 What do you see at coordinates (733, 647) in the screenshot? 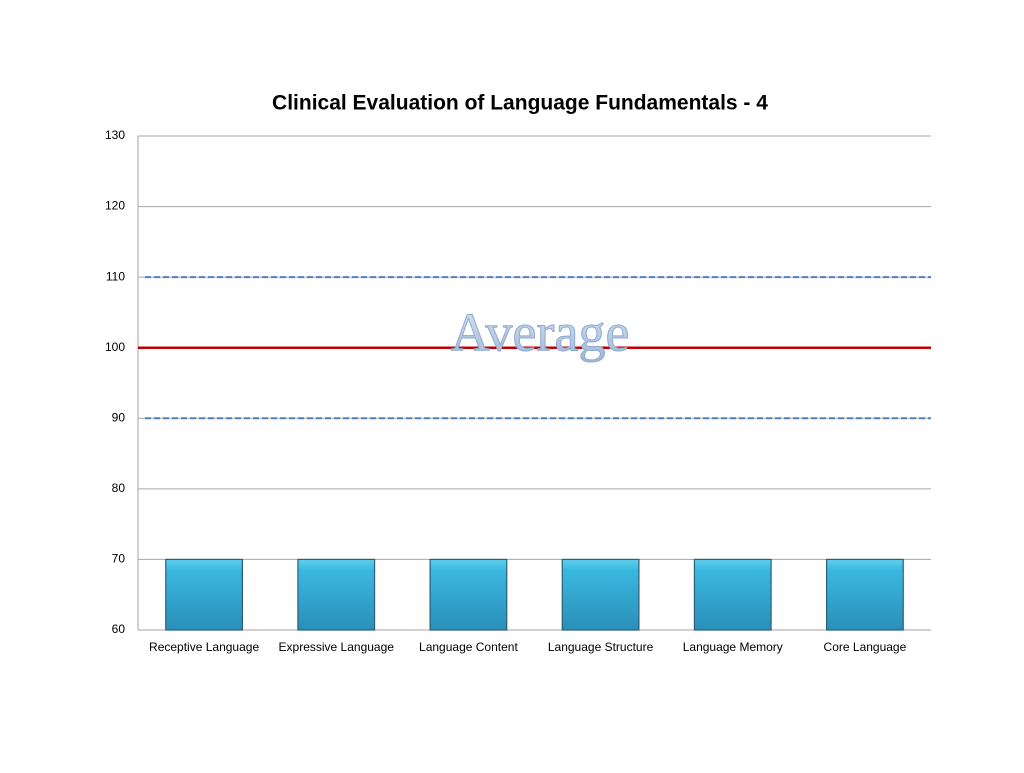
I see `x-tick-label: Language Memory` at bounding box center [733, 647].